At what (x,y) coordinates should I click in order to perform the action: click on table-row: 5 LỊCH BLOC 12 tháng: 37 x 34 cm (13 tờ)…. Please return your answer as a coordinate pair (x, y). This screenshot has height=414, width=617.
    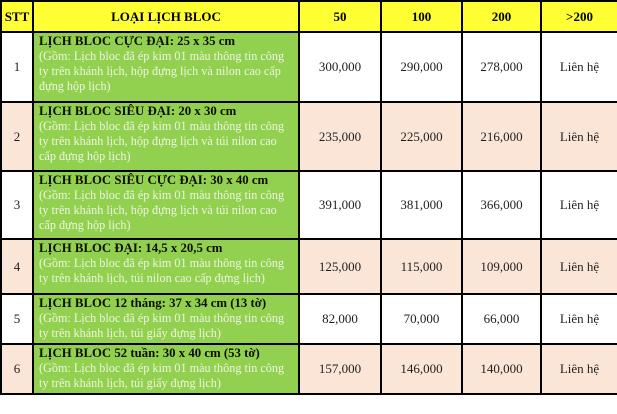
    Looking at the image, I should click on (308, 319).